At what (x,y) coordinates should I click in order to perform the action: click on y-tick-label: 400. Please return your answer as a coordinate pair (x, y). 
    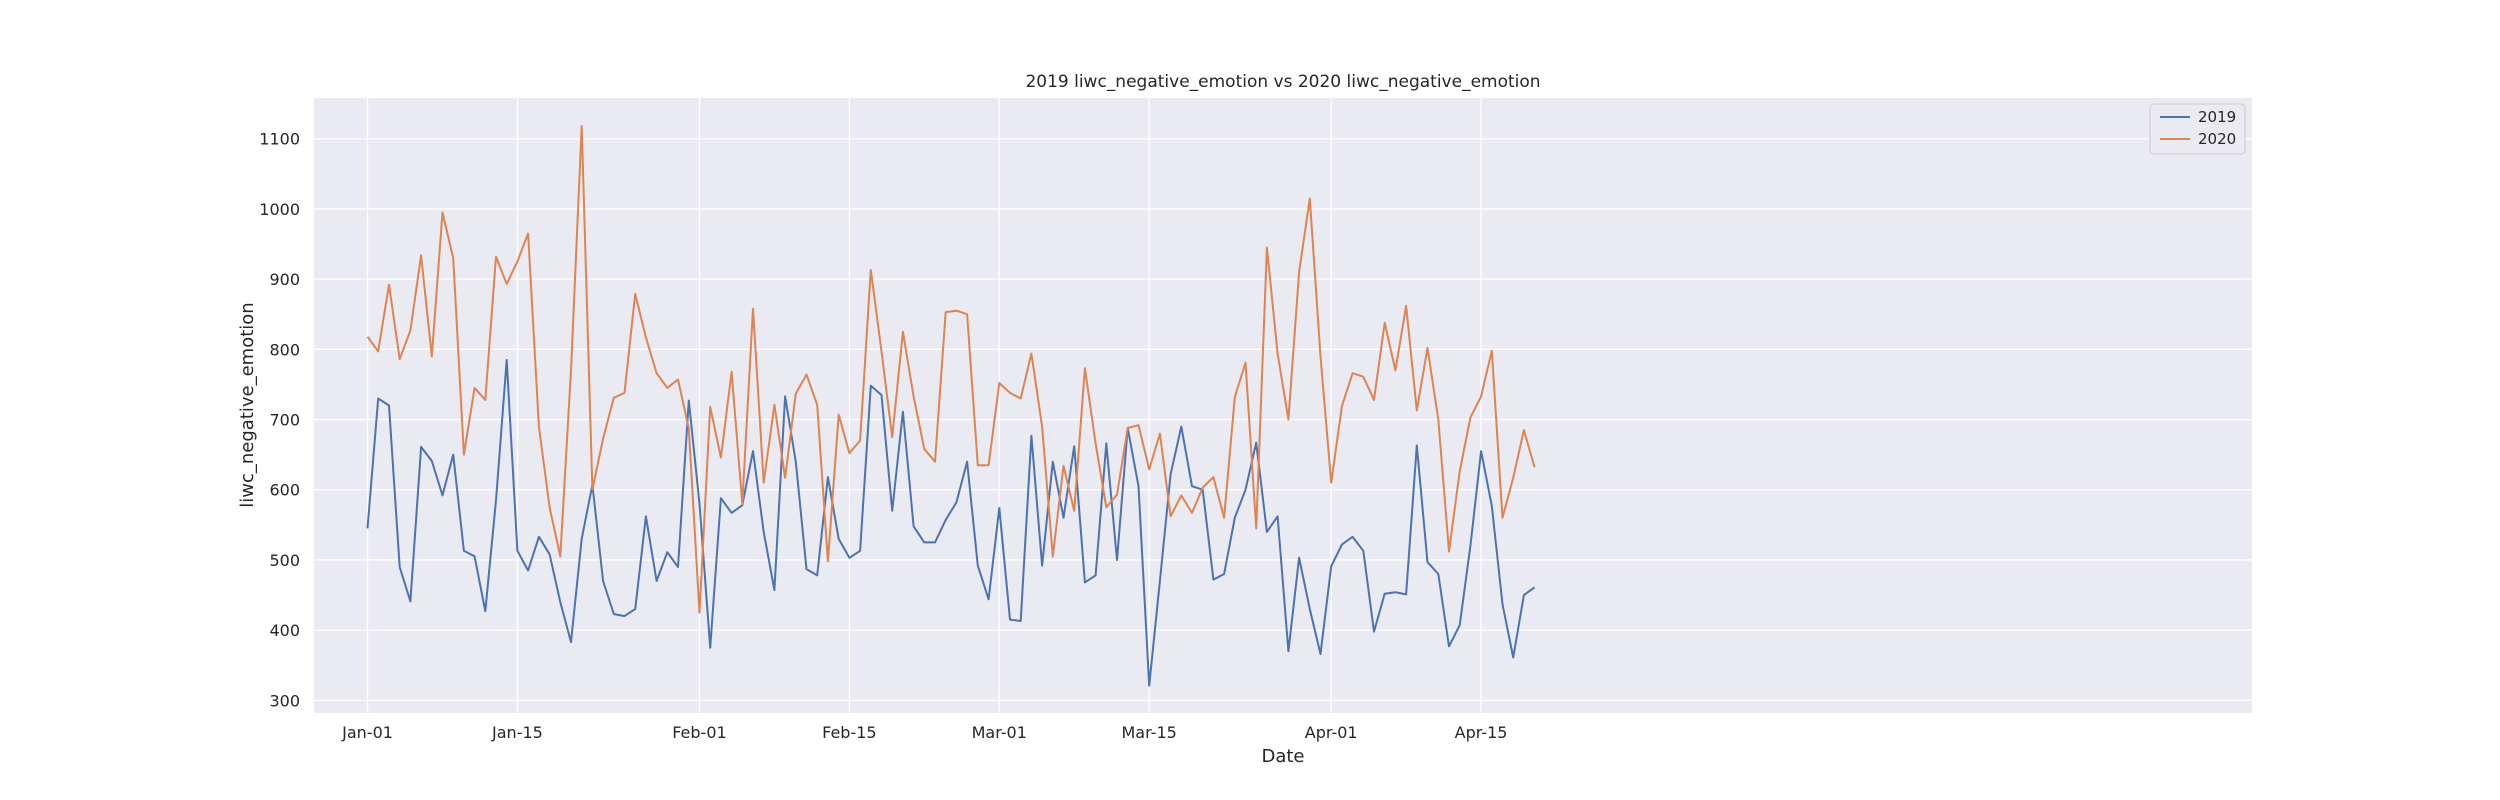
    Looking at the image, I should click on (284, 630).